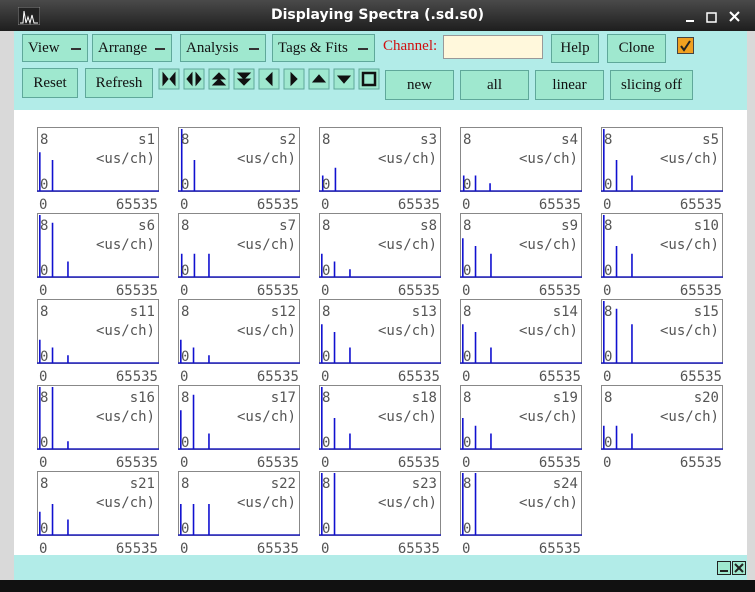 The height and width of the screenshot is (592, 755). Describe the element at coordinates (569, 85) in the screenshot. I see `linear-button: linear` at that location.